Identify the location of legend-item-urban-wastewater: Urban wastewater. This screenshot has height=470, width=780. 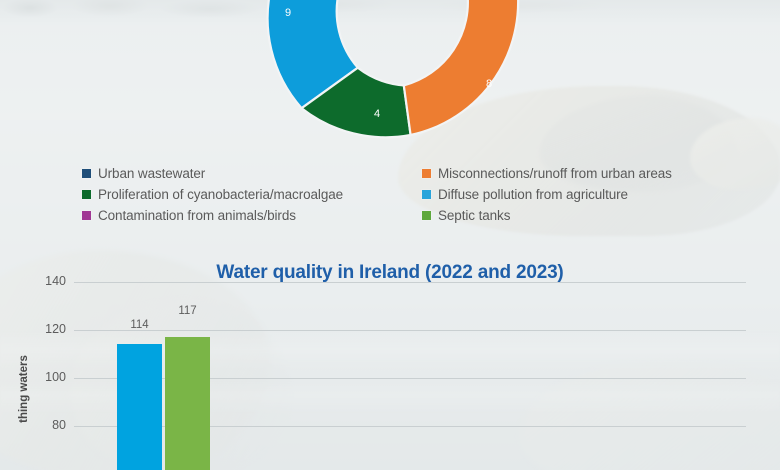
(252, 173).